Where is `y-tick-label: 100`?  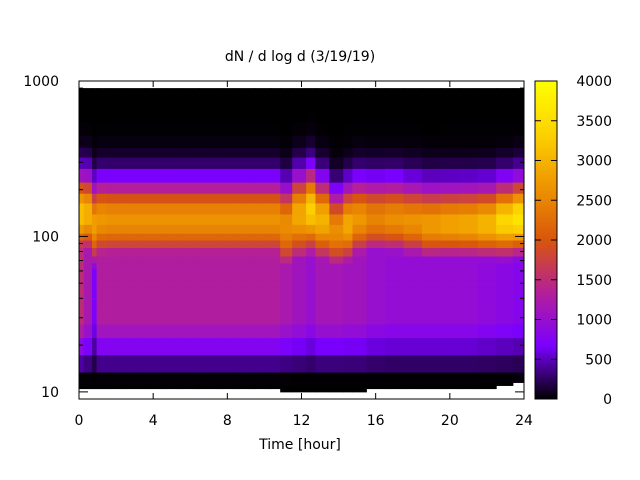 y-tick-label: 100 is located at coordinates (45, 237).